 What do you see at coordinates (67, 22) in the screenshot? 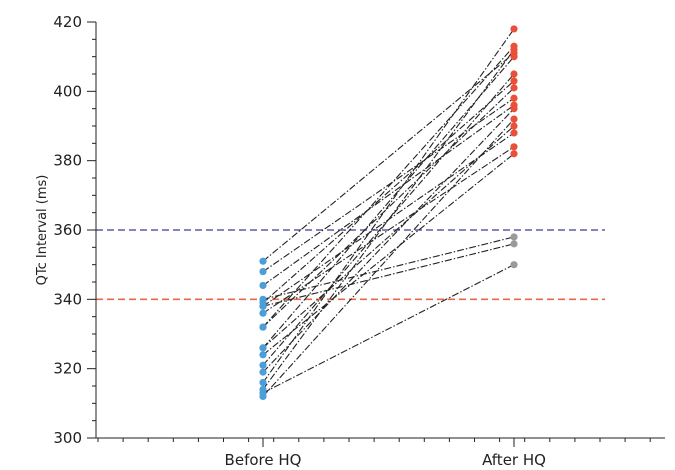
I see `y-tick-label: 420` at bounding box center [67, 22].